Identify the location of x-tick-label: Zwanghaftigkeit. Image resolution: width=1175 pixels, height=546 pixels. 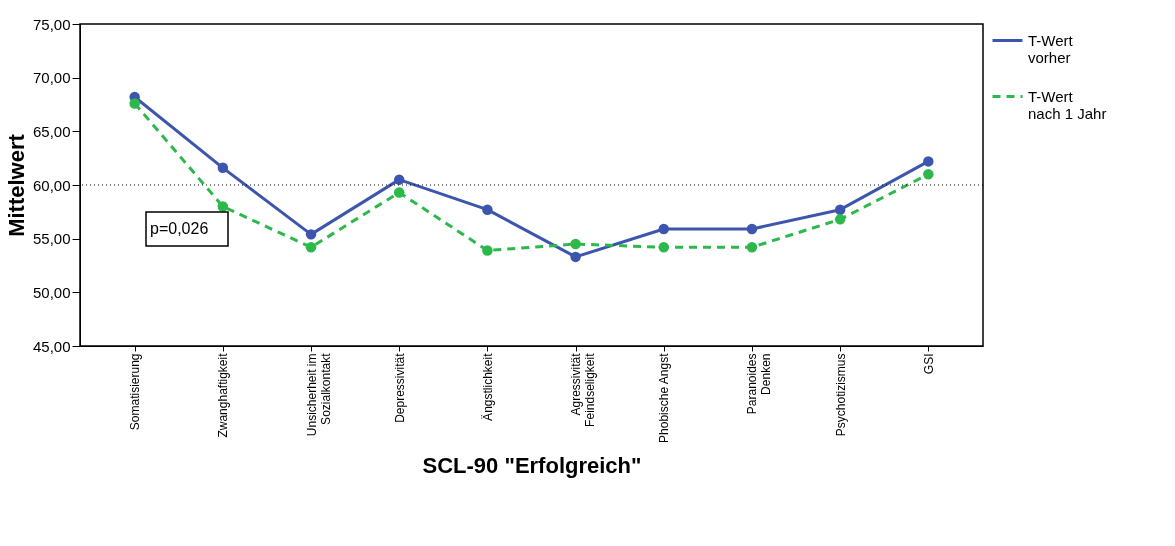
(223, 395).